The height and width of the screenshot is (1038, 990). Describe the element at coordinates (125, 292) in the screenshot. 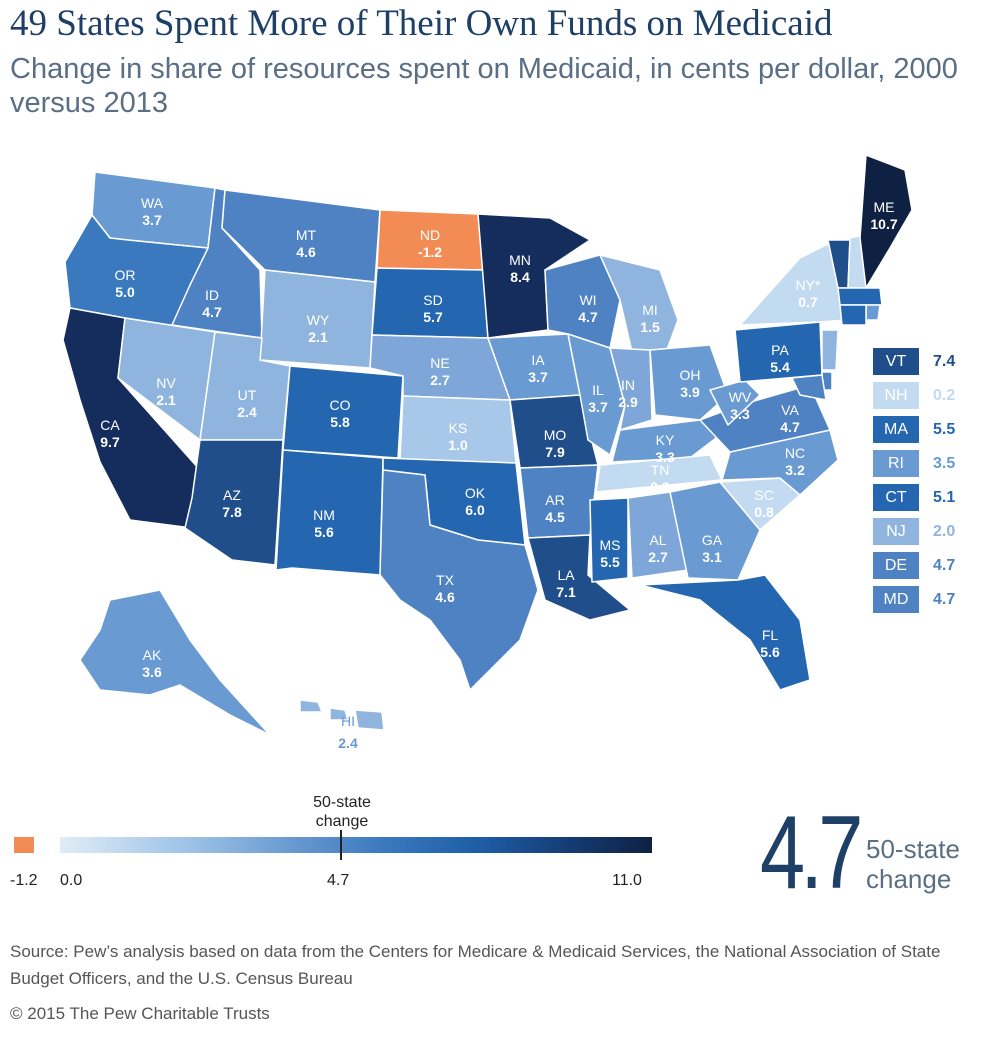

I see `state-value-or: 5.0` at that location.